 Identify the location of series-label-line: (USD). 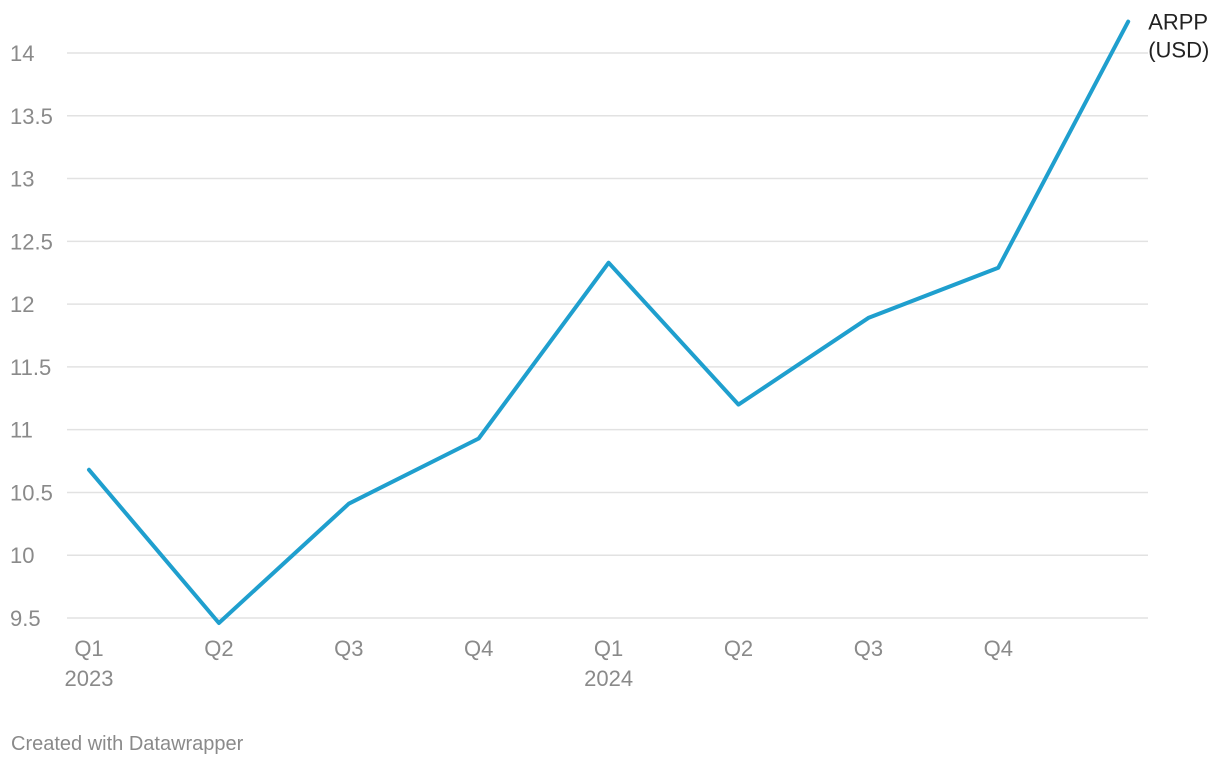
(1178, 50).